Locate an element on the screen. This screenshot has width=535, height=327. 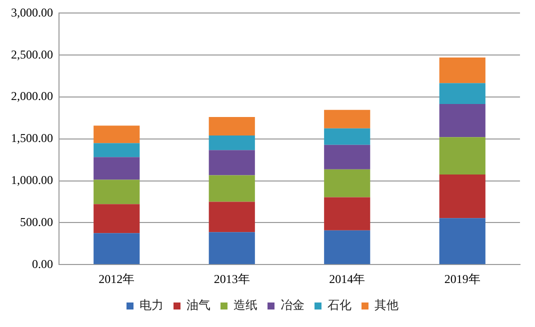
y-tick-label: 1,000.00 is located at coordinates (32, 179).